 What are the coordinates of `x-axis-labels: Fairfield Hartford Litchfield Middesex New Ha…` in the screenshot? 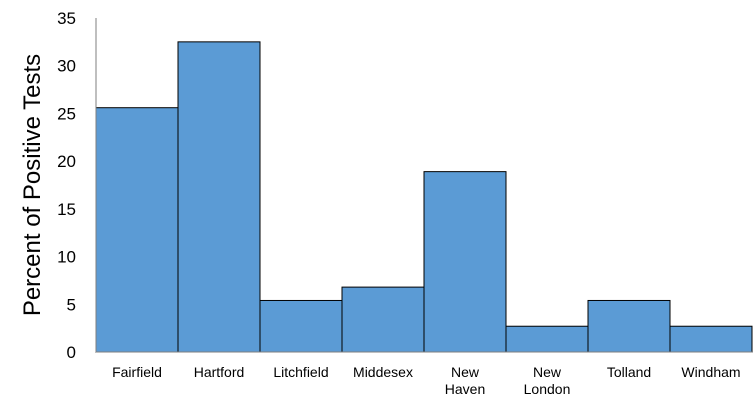 It's located at (426, 380).